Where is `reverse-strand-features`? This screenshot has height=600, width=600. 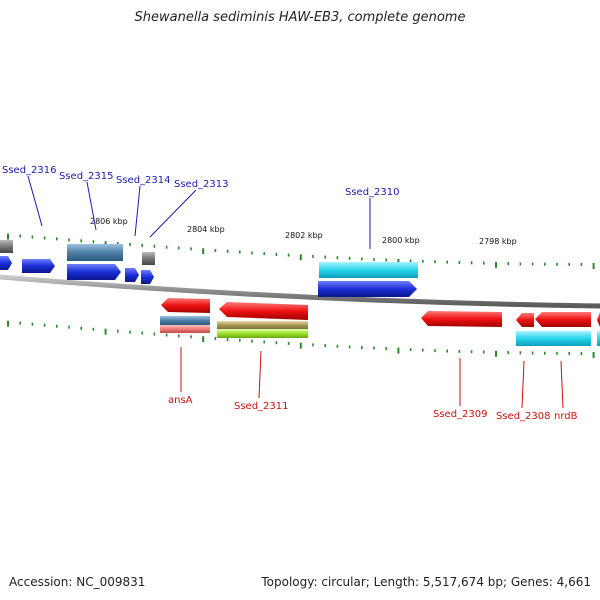
reverse-strand-features is located at coordinates (380, 322).